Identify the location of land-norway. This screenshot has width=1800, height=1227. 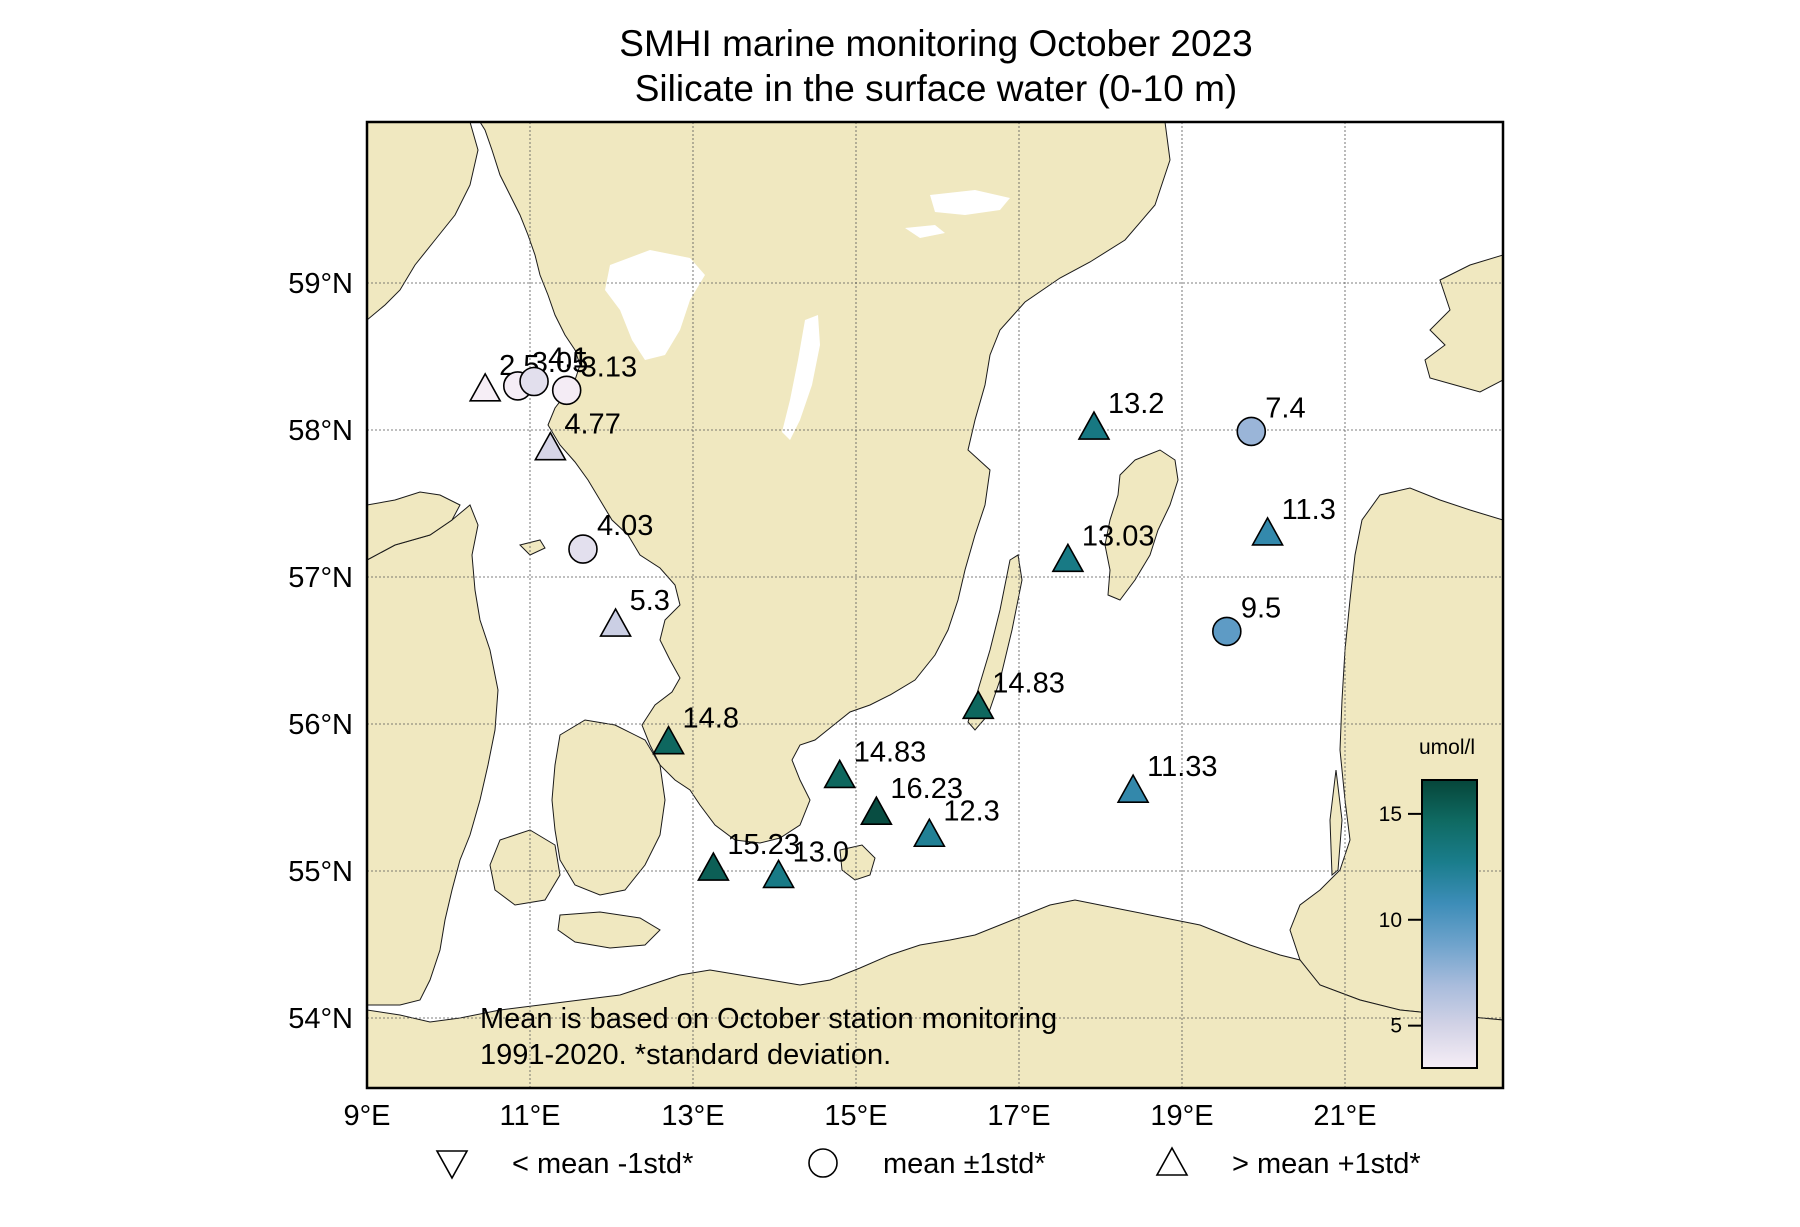
(423, 221).